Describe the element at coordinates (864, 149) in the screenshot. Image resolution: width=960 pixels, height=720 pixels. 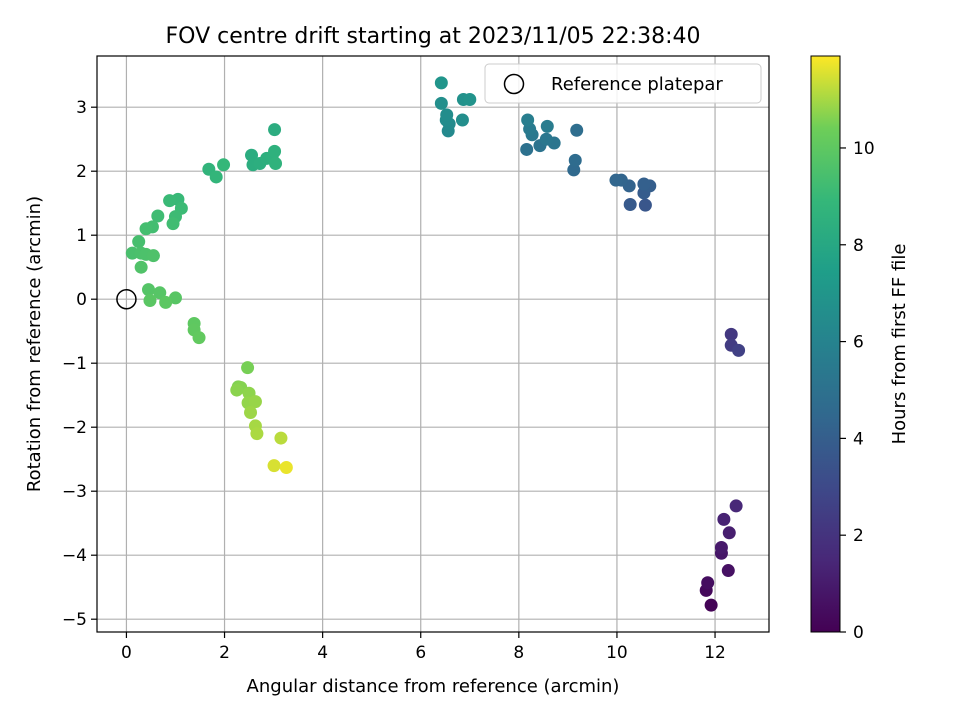
I see `colorbar-tick-label: 10` at that location.